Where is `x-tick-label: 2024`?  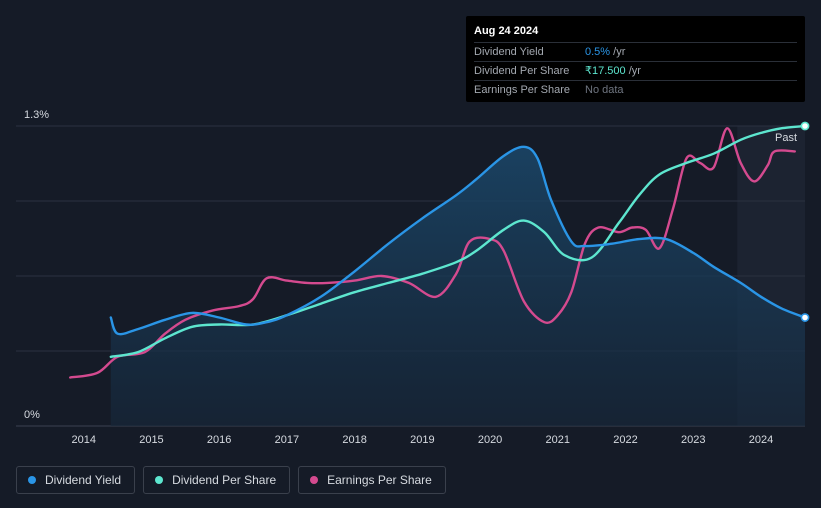
x-tick-label: 2024 is located at coordinates (761, 440).